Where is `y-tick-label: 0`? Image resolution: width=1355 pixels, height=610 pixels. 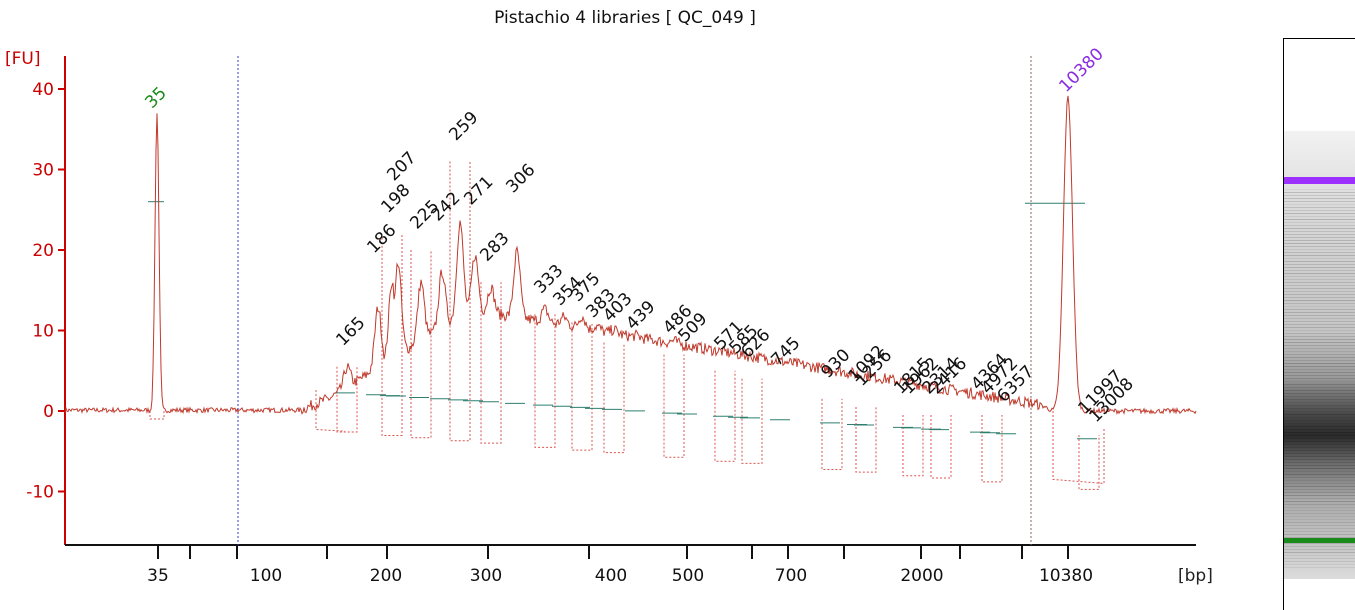
y-tick-label: 0 is located at coordinates (48, 412).